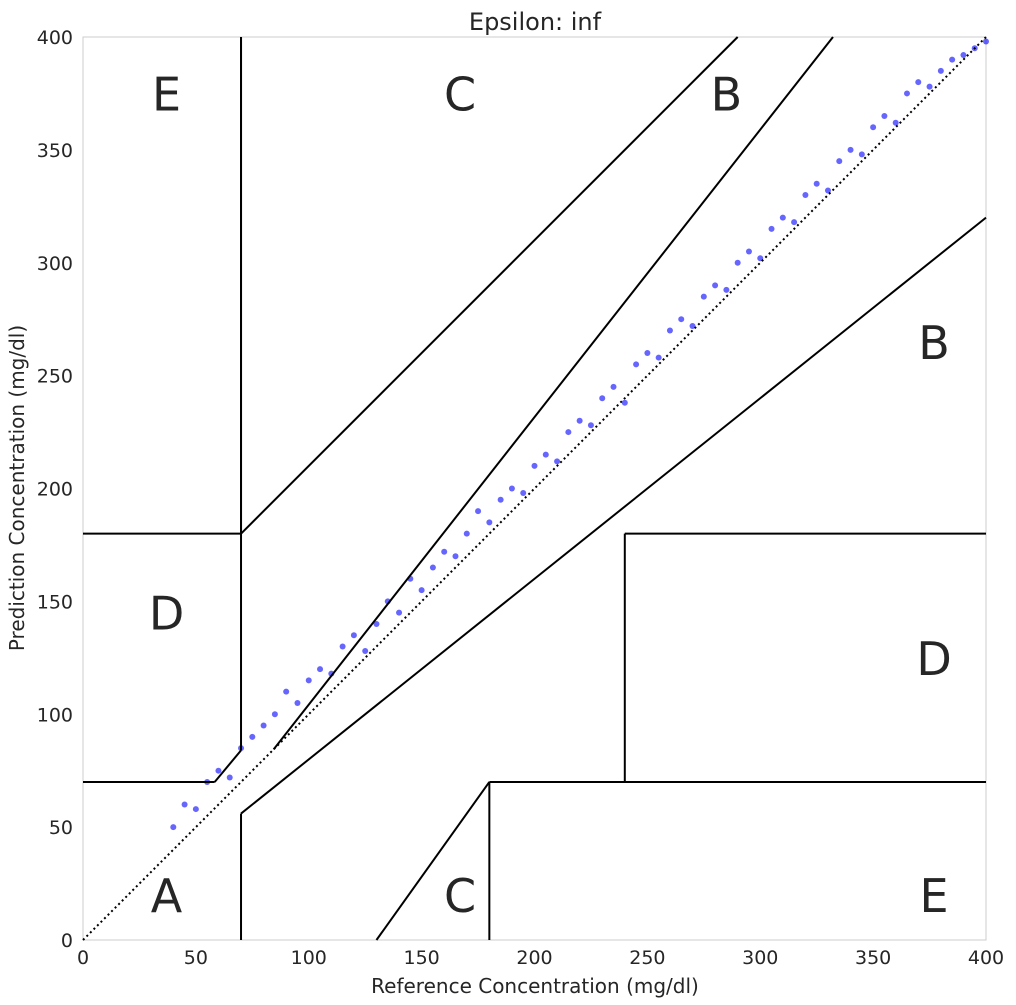 Image resolution: width=1016 pixels, height=1005 pixels. I want to click on y-tick-labels: 0 50 100 150 200 250 300 350 400, so click(55, 489).